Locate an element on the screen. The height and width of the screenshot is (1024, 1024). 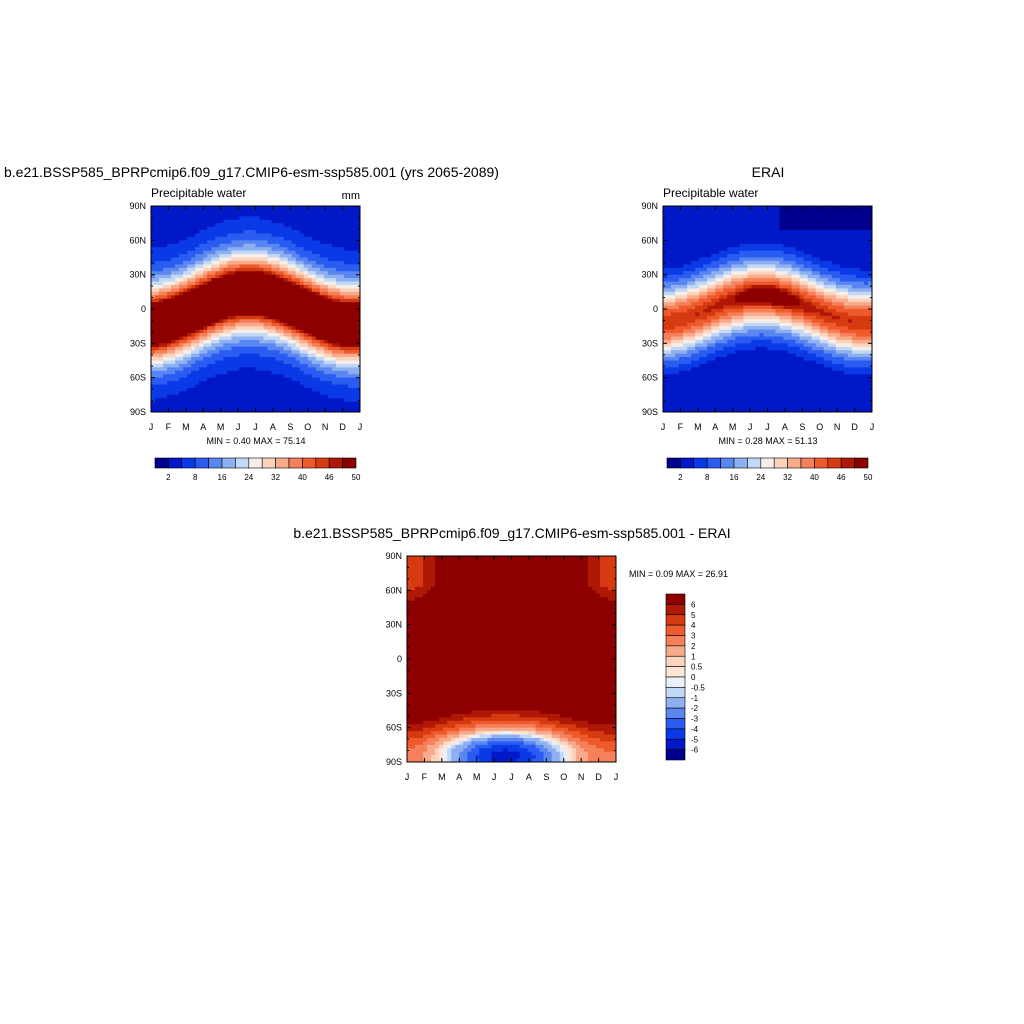
y-tick-label: 90S is located at coordinates (138, 412).